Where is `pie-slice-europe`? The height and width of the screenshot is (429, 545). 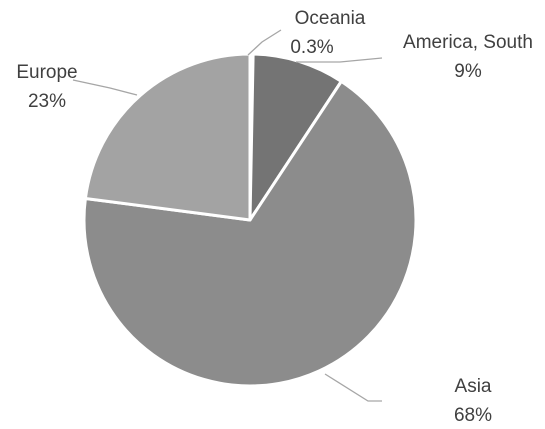 pie-slice-europe is located at coordinates (167, 137).